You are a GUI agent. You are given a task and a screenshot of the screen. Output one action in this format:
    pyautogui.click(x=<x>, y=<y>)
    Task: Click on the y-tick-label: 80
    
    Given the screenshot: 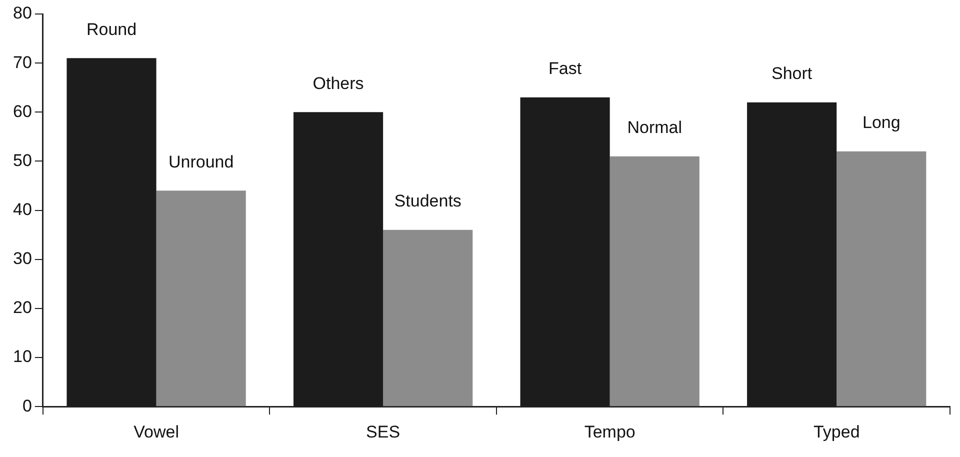 What is the action you would take?
    pyautogui.click(x=22, y=13)
    